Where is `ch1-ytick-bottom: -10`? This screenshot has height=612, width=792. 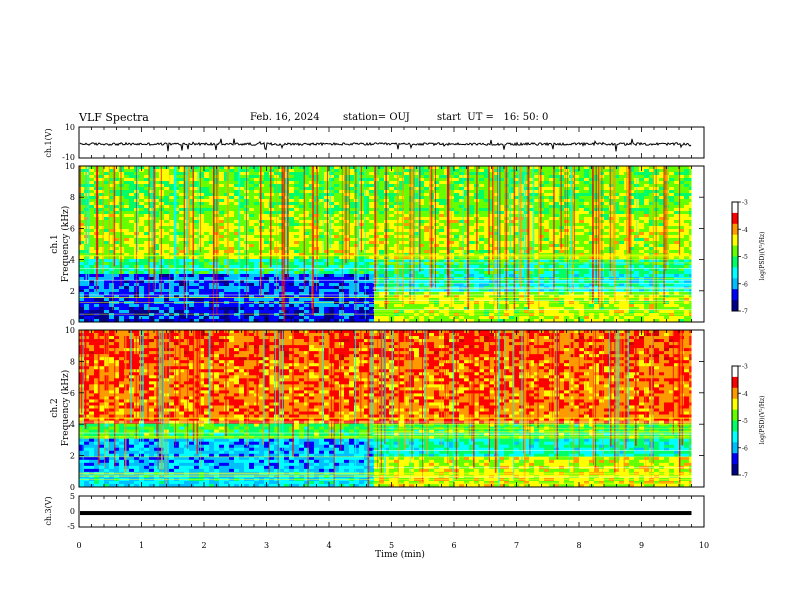
ch1-ytick-bottom: -10 is located at coordinates (68, 157).